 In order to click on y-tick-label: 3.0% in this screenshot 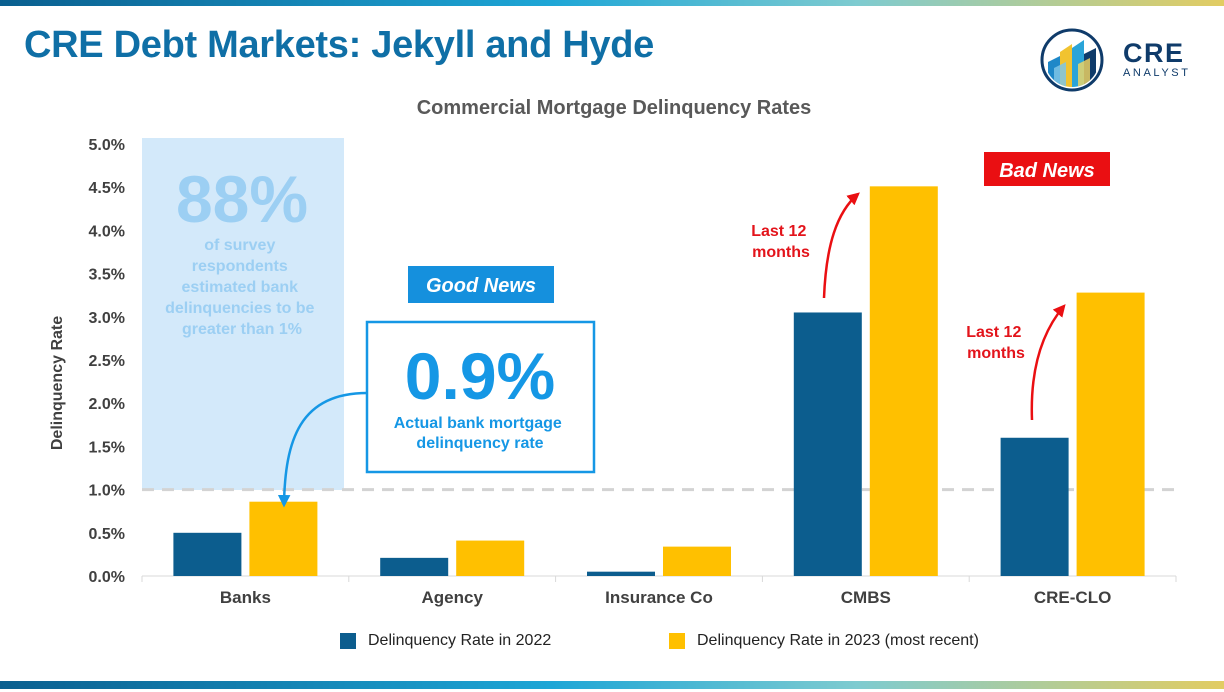, I will do `click(107, 318)`.